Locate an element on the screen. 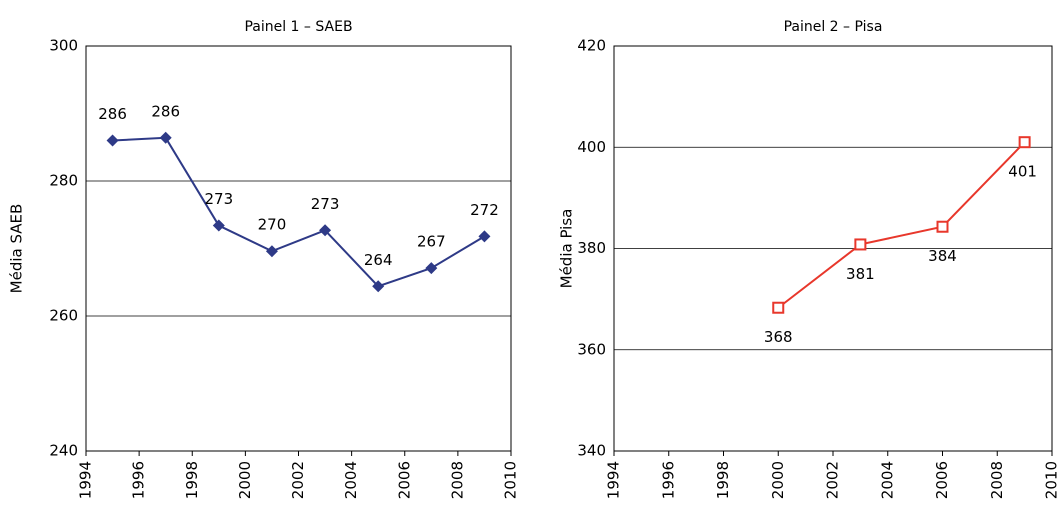 Image resolution: width=1060 pixels, height=511 pixels. data-label: 368 is located at coordinates (778, 337).